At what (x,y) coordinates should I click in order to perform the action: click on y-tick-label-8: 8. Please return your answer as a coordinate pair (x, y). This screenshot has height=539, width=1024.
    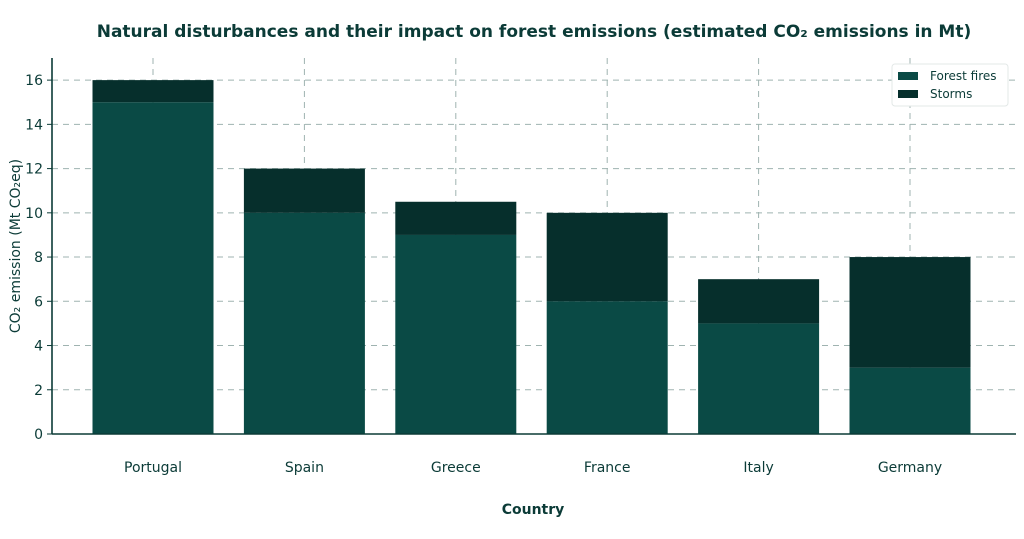
    Looking at the image, I should click on (38, 258).